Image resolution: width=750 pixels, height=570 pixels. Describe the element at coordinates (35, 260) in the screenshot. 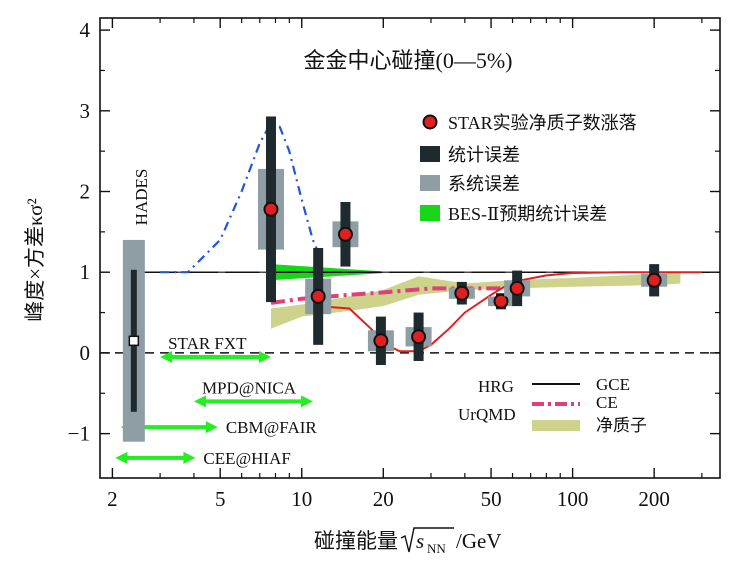

I see `y-axis-label: 峰度×方差κσ²` at that location.